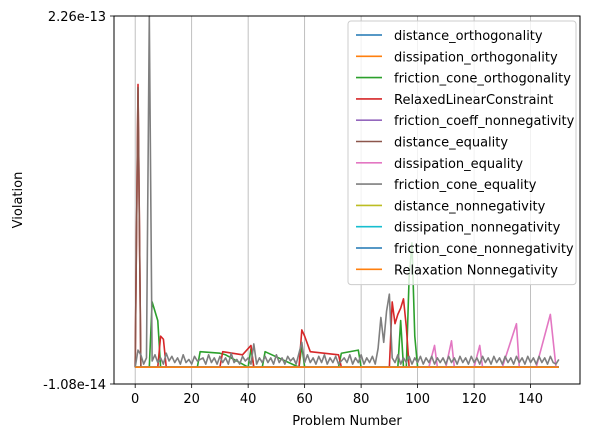  Describe the element at coordinates (476, 270) in the screenshot. I see `legend-label-relaxation-nonnegativity: Relaxation Nonnegativity` at that location.